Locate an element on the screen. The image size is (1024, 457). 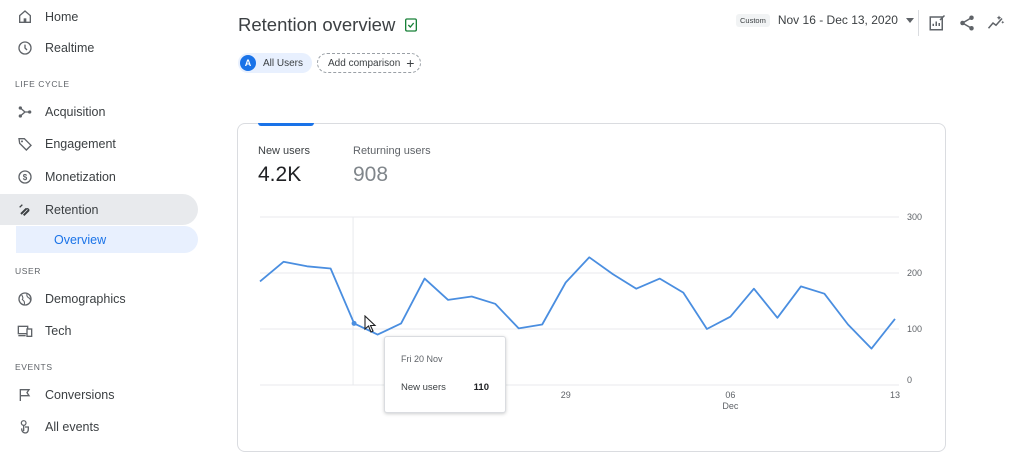
header-divider is located at coordinates (918, 23).